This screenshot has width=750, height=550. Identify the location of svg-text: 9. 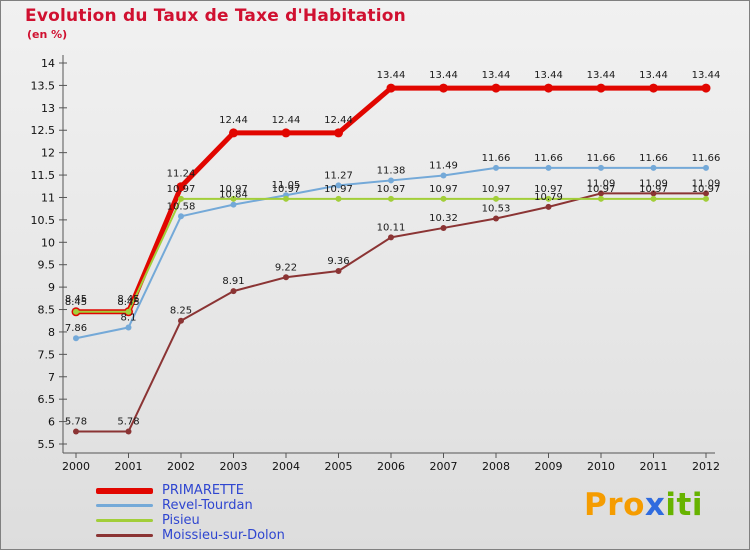
(51, 287).